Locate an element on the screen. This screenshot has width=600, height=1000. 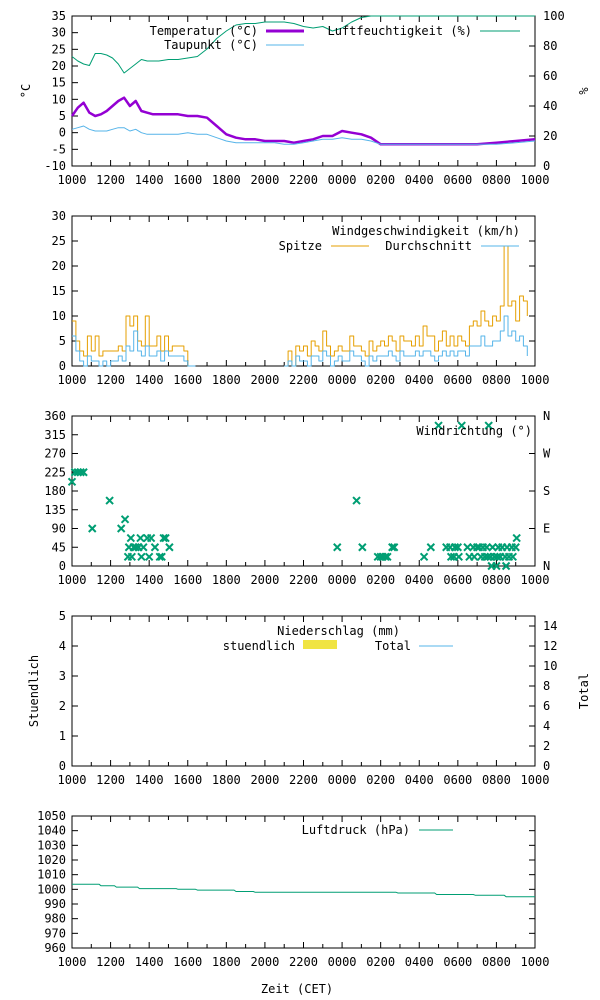
y-tick-label: 20 is located at coordinates (59, 266).